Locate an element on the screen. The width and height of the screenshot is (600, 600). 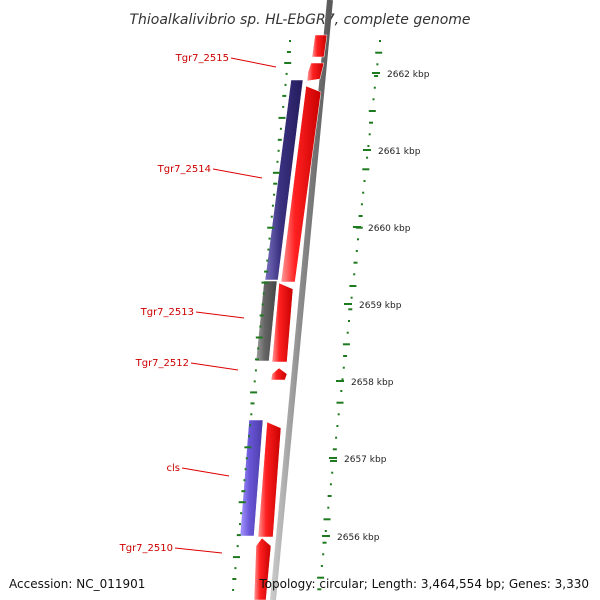
tick-label: 2659 kbp is located at coordinates (380, 306).